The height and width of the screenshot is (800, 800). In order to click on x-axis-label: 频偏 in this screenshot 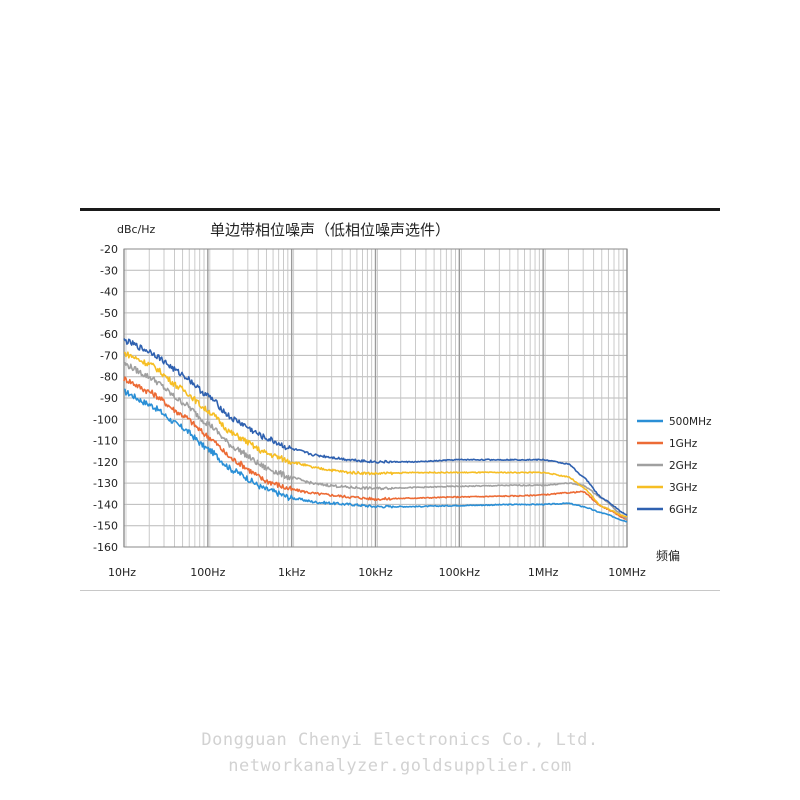, I will do `click(668, 555)`.